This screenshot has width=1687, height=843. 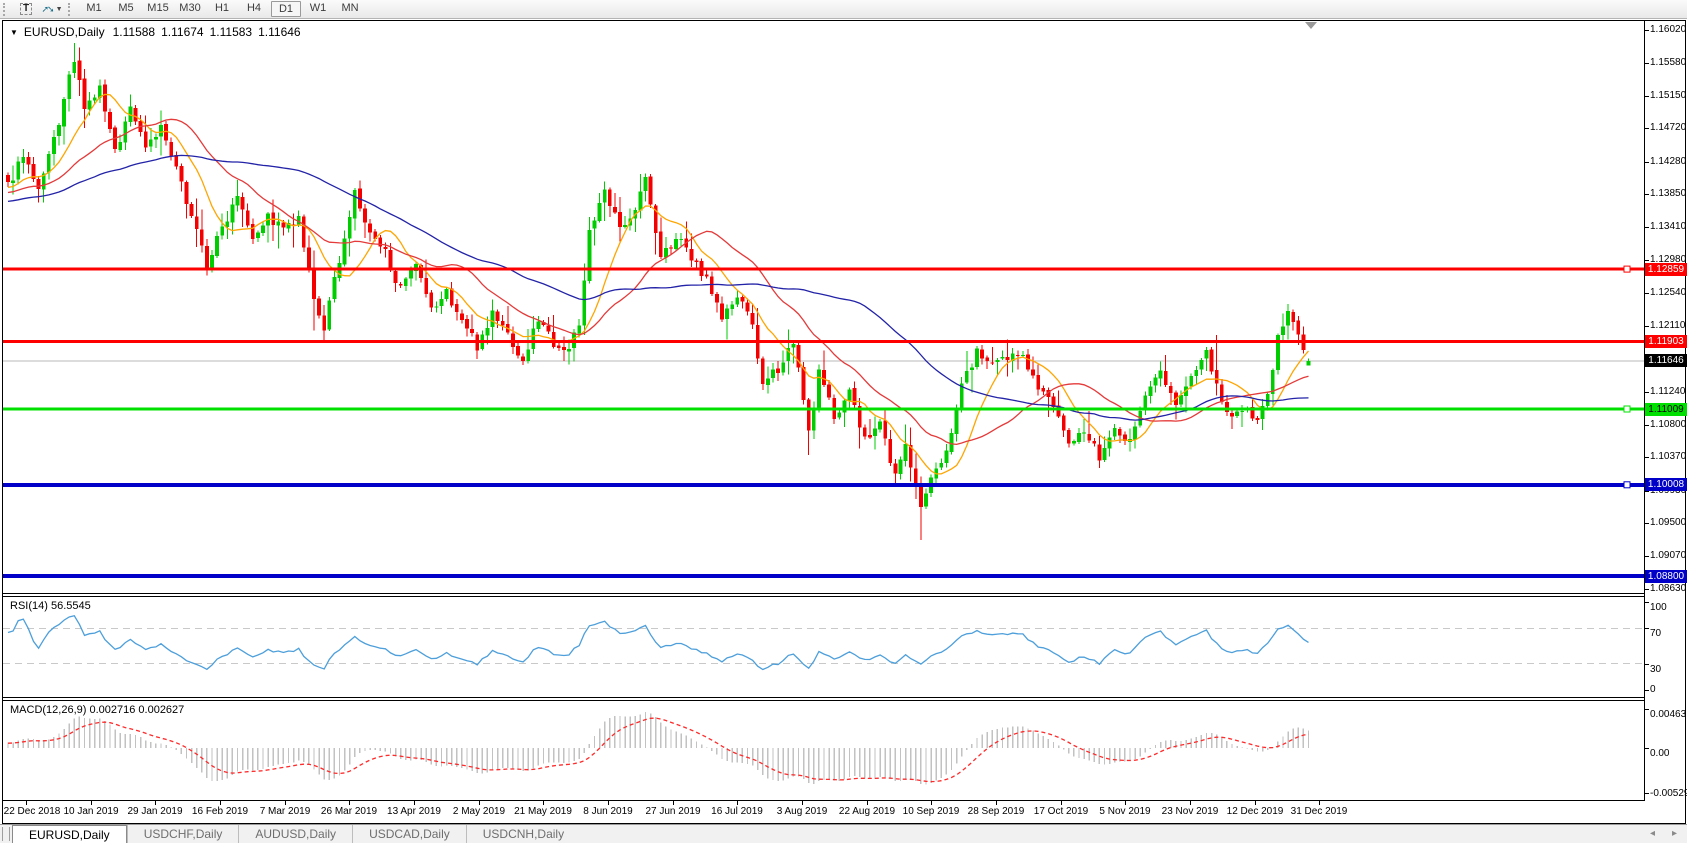 I want to click on symbol-collapse-icon: ▼, so click(x=14, y=32).